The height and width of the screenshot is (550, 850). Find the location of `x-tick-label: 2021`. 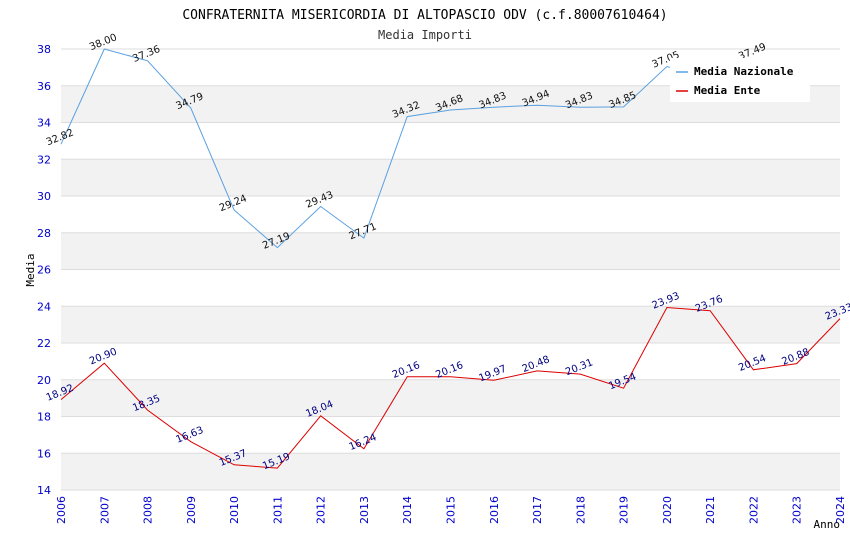

x-tick-label: 2021 is located at coordinates (710, 510).